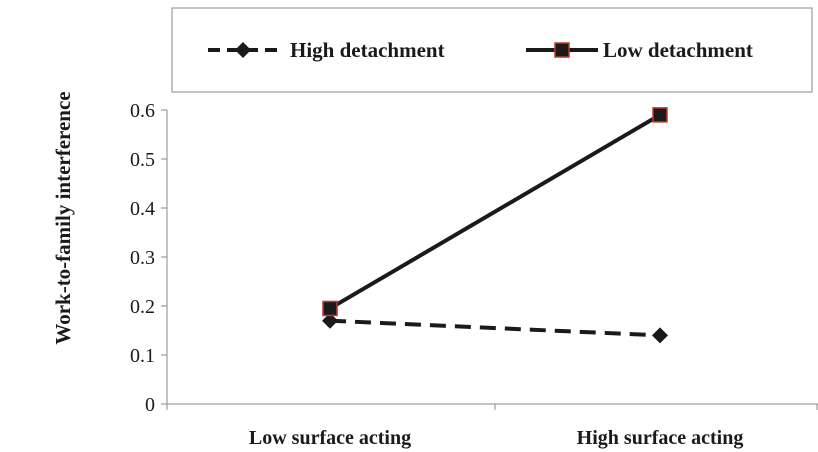 Image resolution: width=818 pixels, height=452 pixels. I want to click on y-axis-title: Work-to-family interference, so click(63, 217).